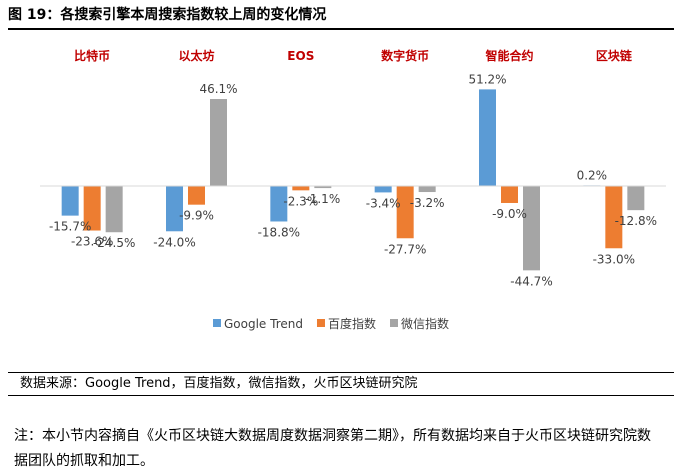 The image size is (685, 476). What do you see at coordinates (322, 199) in the screenshot?
I see `data-label: -1.1%` at bounding box center [322, 199].